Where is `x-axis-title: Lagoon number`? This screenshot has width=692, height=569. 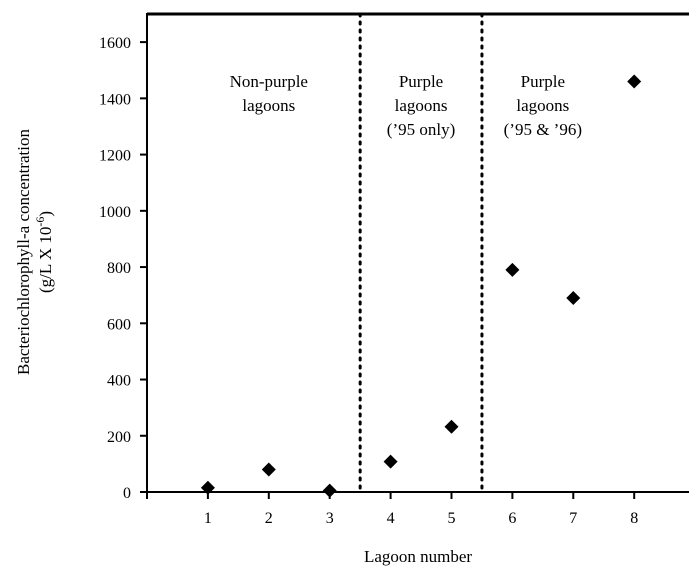 x-axis-title: Lagoon number is located at coordinates (418, 556).